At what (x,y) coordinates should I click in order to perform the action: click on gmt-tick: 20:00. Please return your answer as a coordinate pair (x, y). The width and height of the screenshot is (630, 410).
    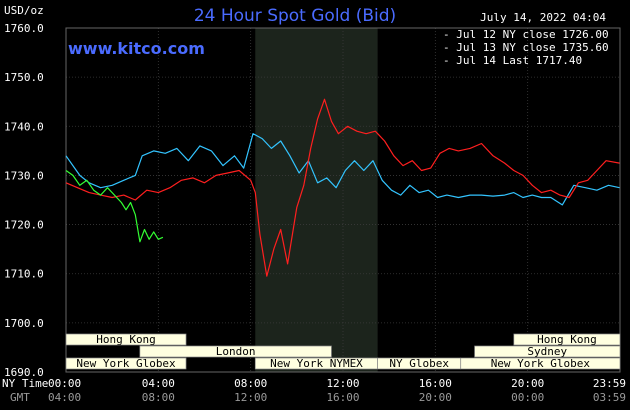
    Looking at the image, I should click on (435, 397).